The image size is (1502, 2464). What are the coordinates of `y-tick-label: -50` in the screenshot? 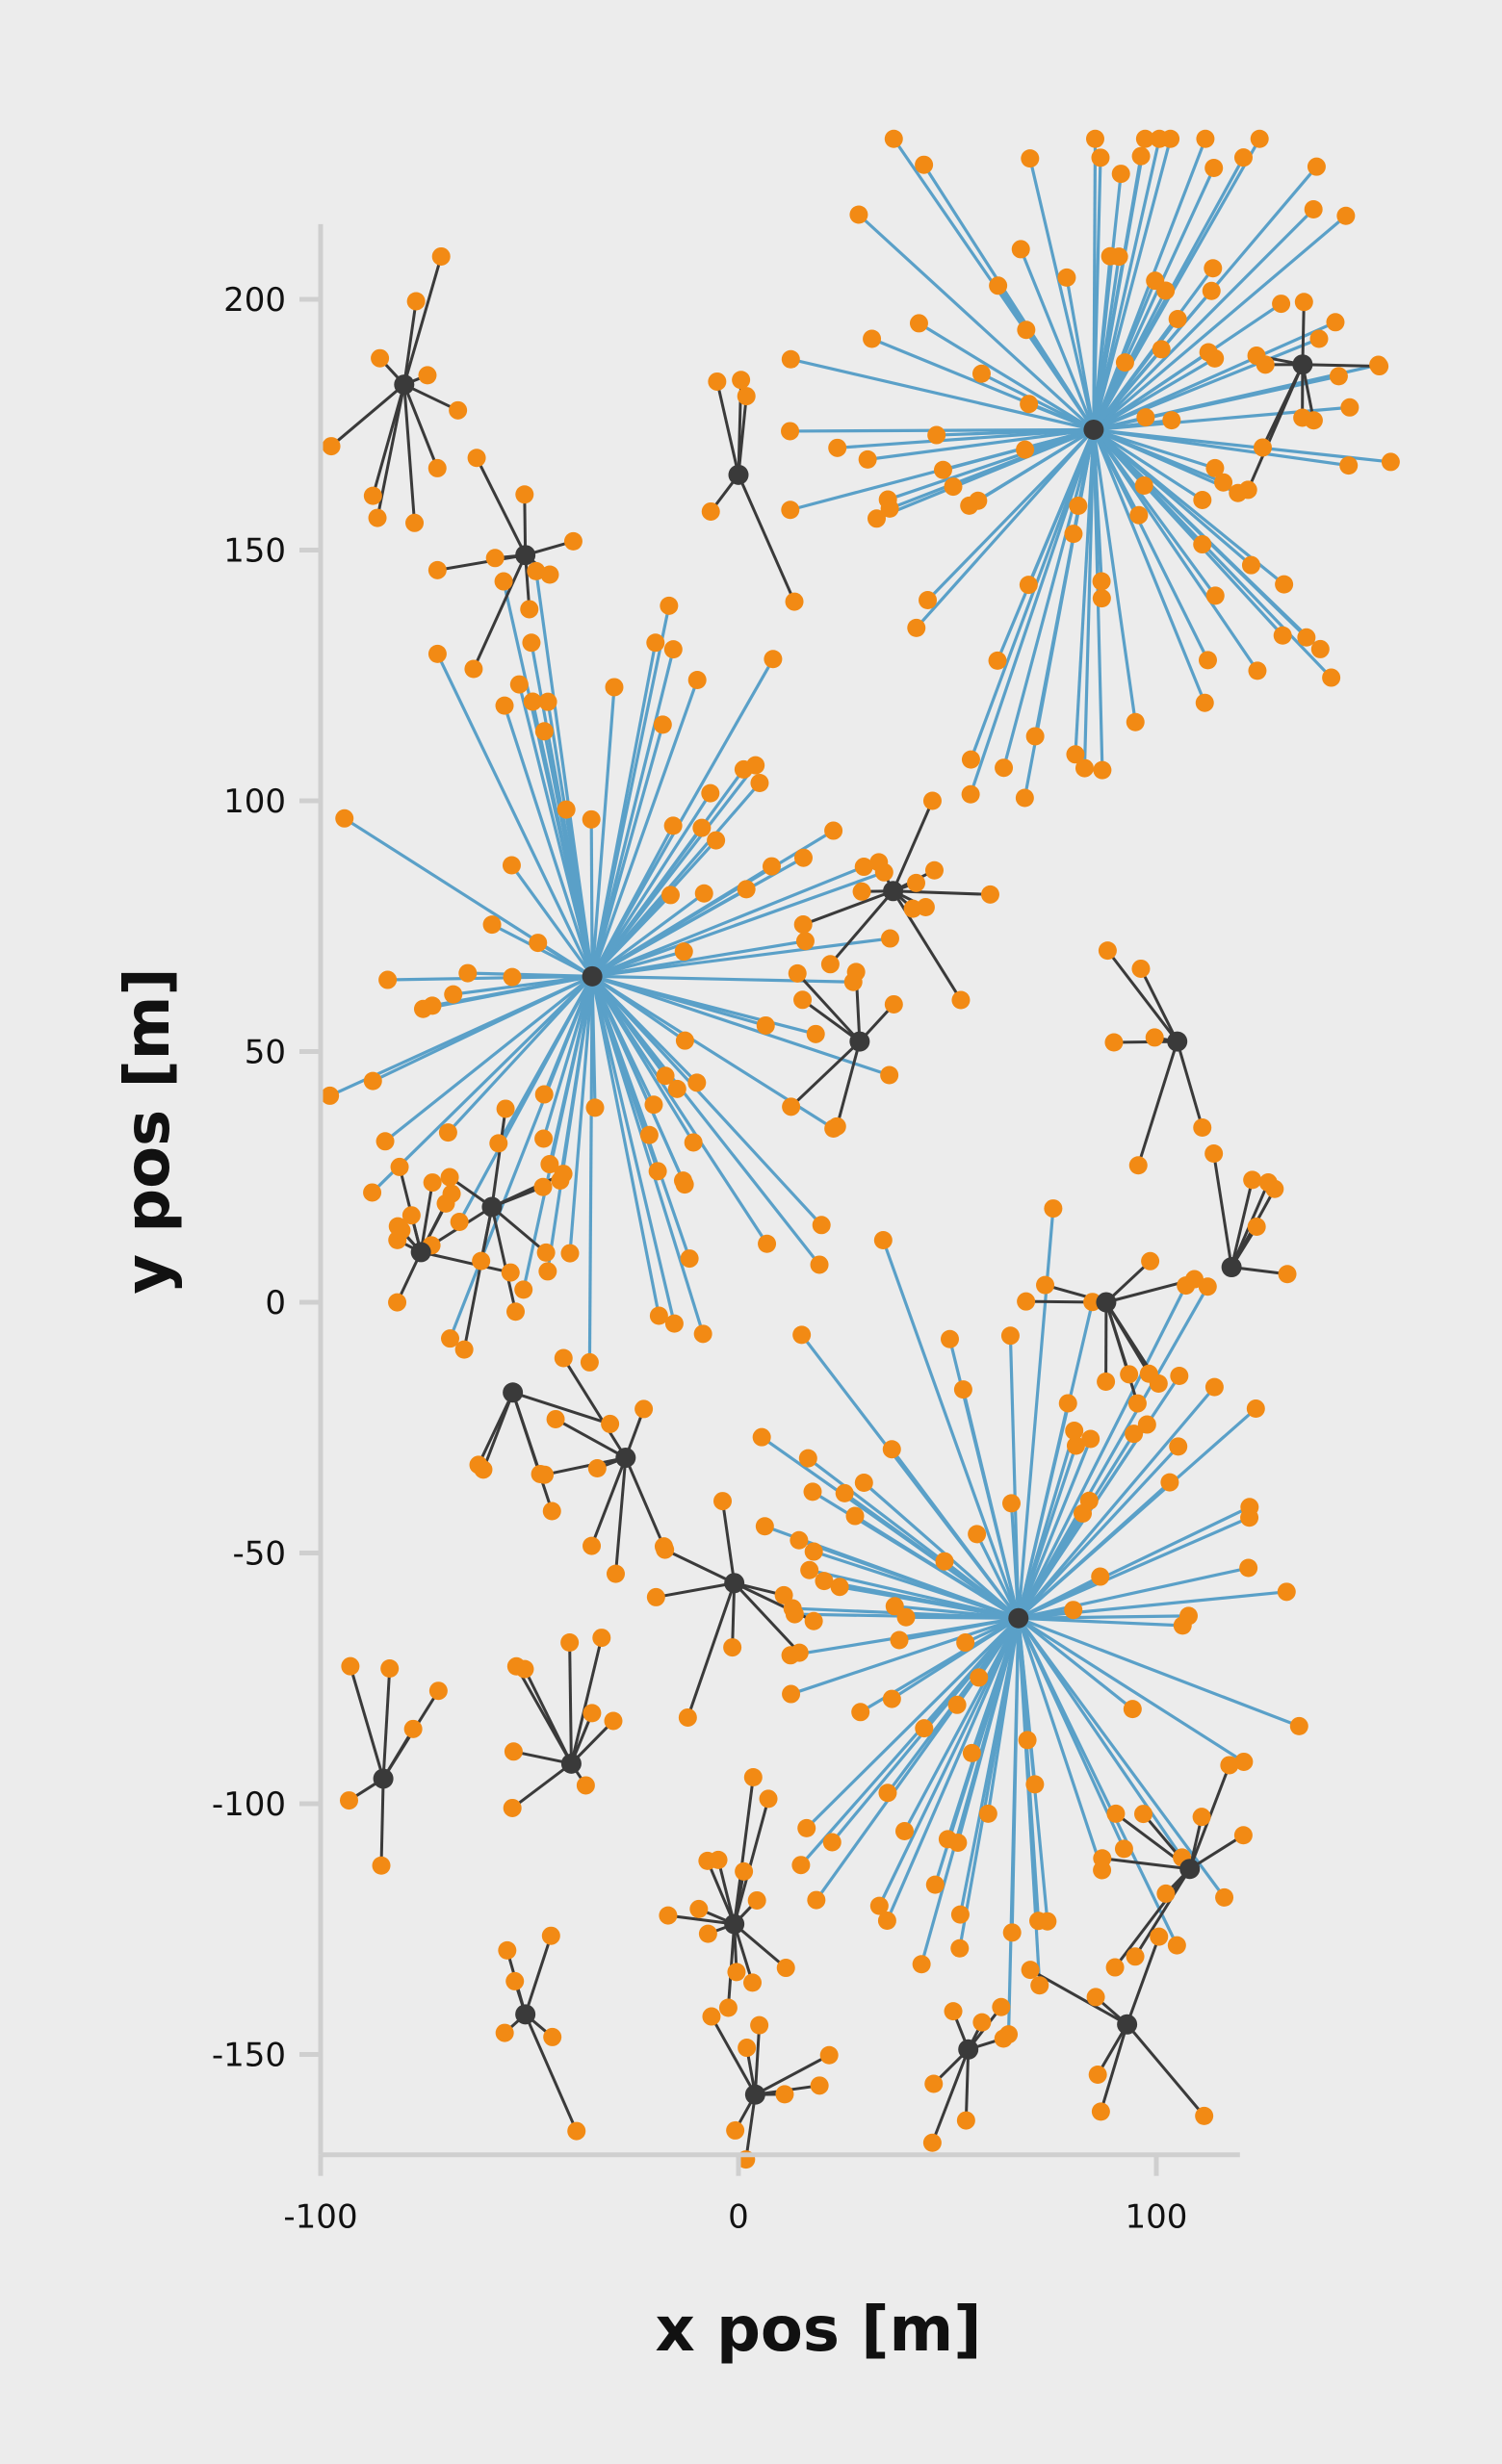 It's located at (259, 1554).